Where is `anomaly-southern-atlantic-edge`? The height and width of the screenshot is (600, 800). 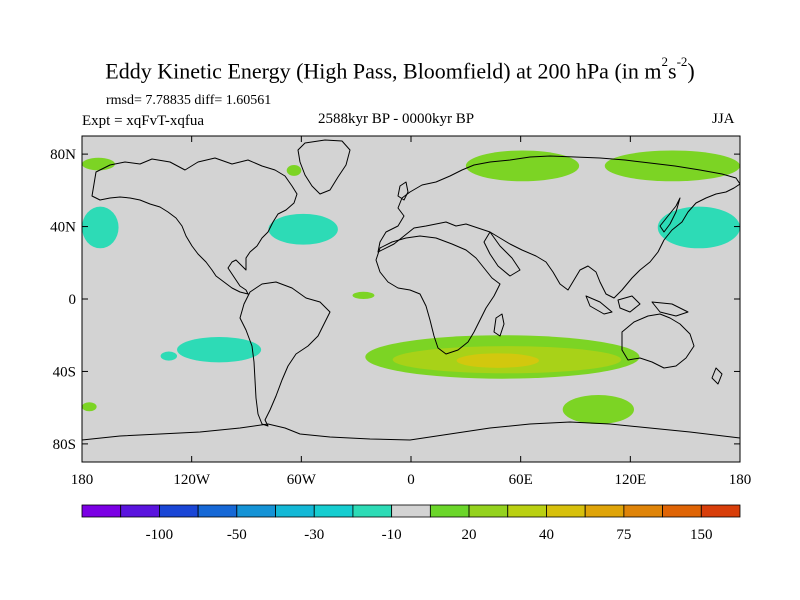 anomaly-southern-atlantic-edge is located at coordinates (89, 407).